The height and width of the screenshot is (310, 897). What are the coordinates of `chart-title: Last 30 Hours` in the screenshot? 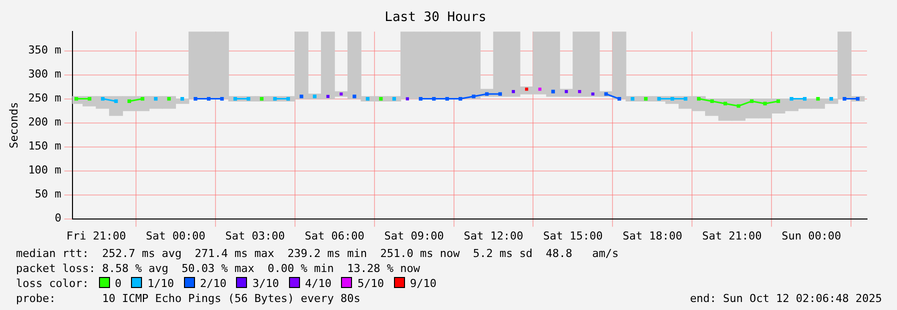 It's located at (435, 18).